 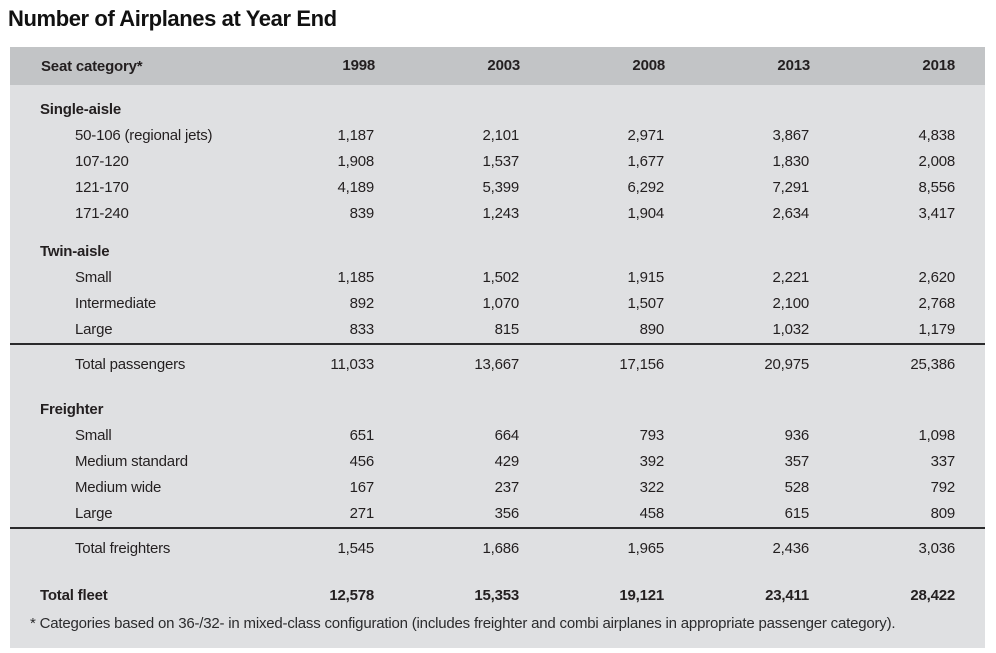 I want to click on section-row-twin-aisle: Twin-aisle, so click(x=497, y=246).